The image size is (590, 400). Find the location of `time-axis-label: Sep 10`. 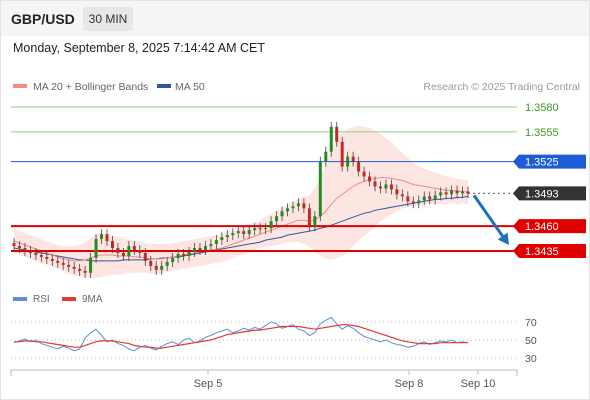

time-axis-label: Sep 10 is located at coordinates (478, 384).